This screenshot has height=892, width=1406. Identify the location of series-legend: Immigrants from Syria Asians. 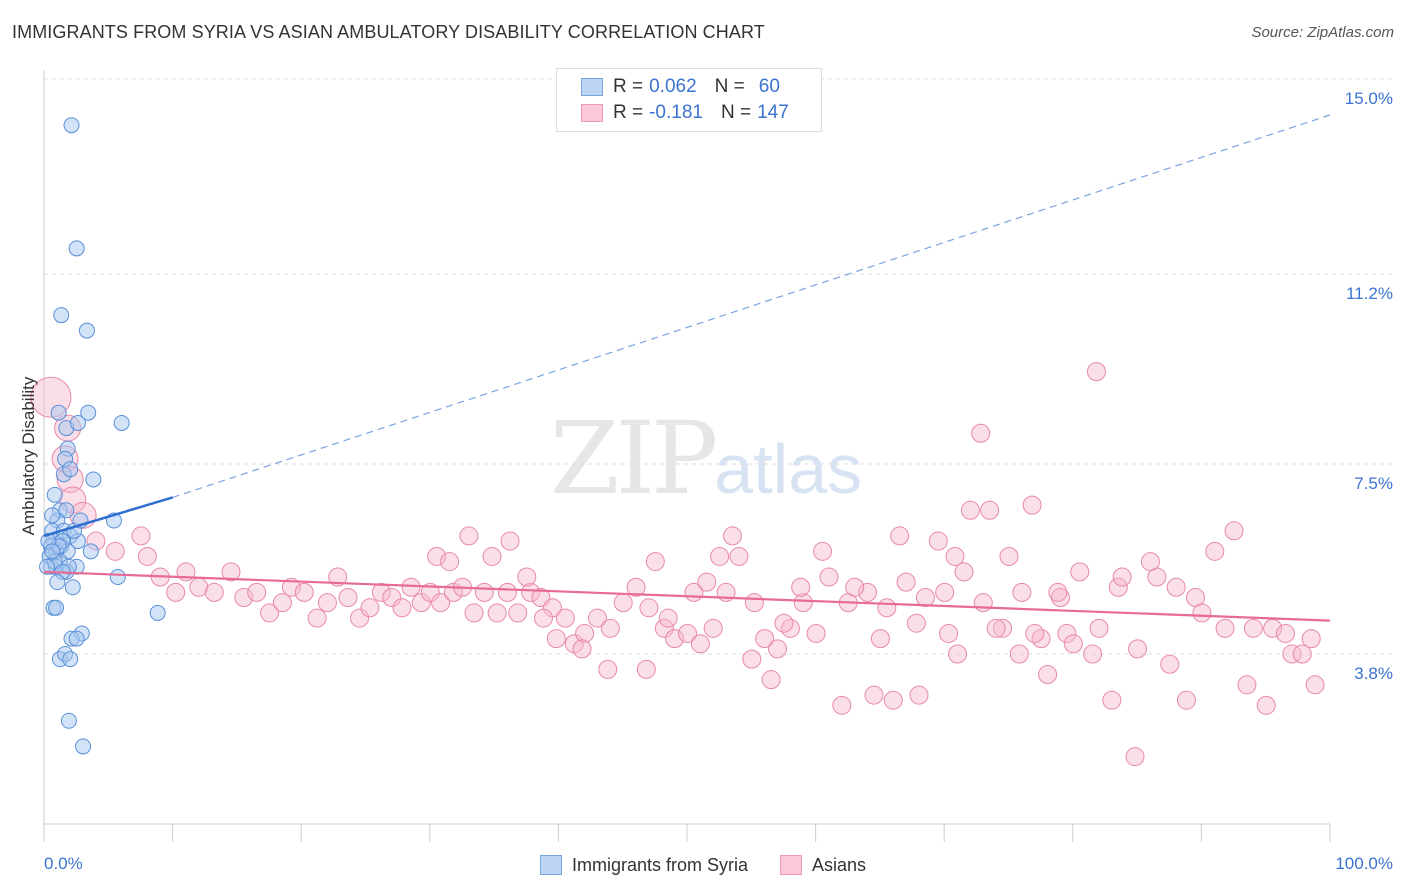
(703, 865).